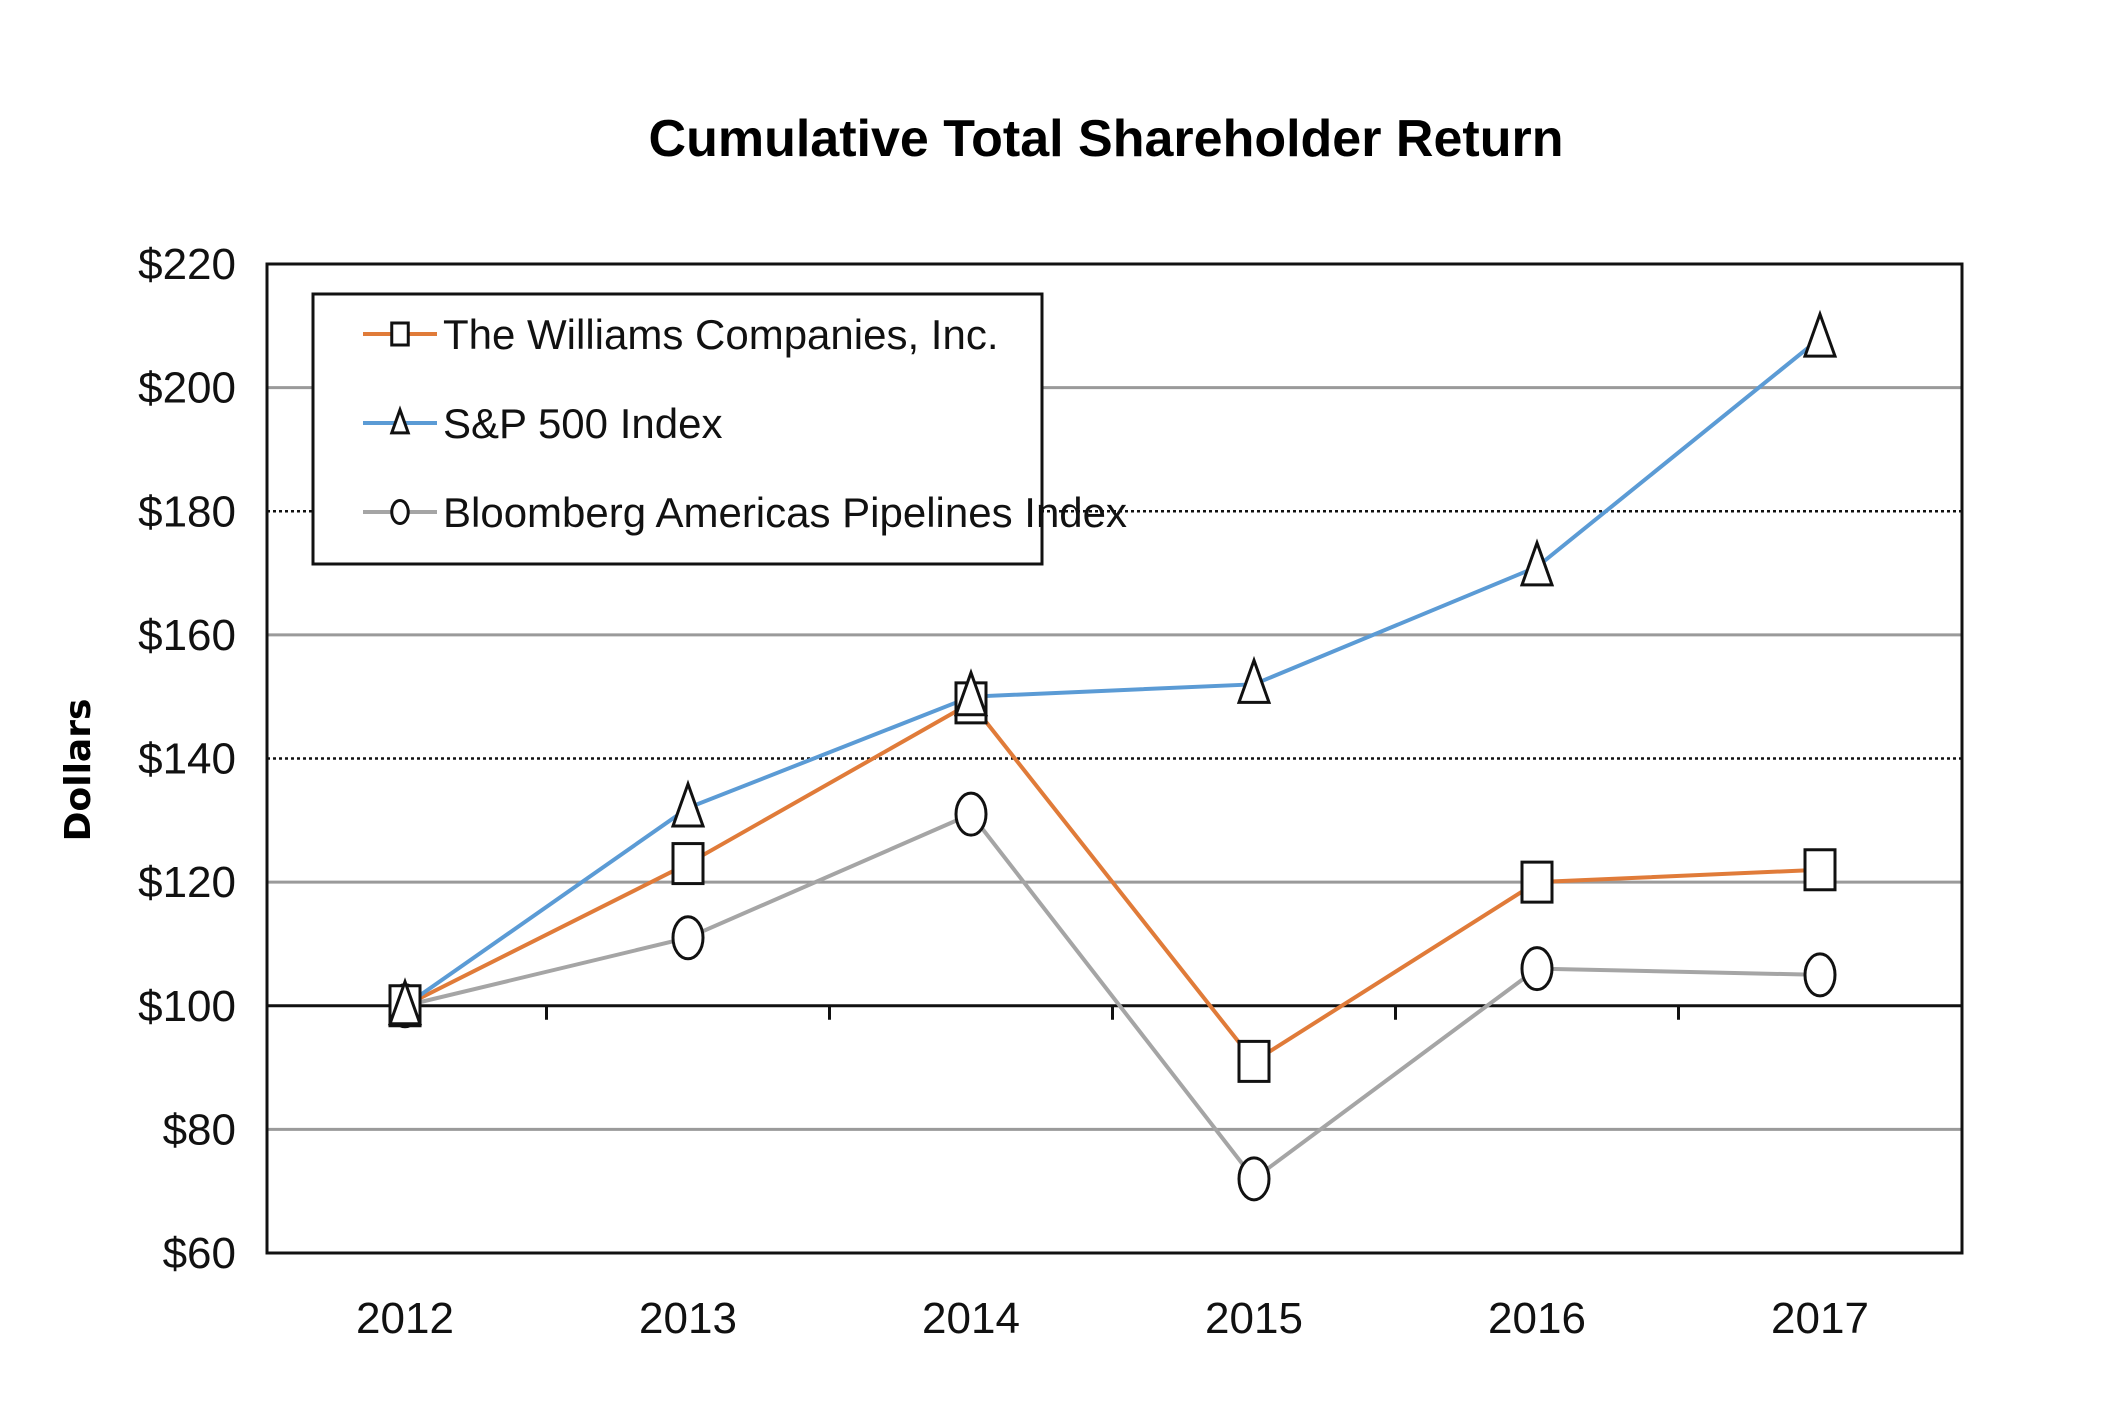 This screenshot has width=2116, height=1416. What do you see at coordinates (187, 388) in the screenshot?
I see `y-tick-label: $200` at bounding box center [187, 388].